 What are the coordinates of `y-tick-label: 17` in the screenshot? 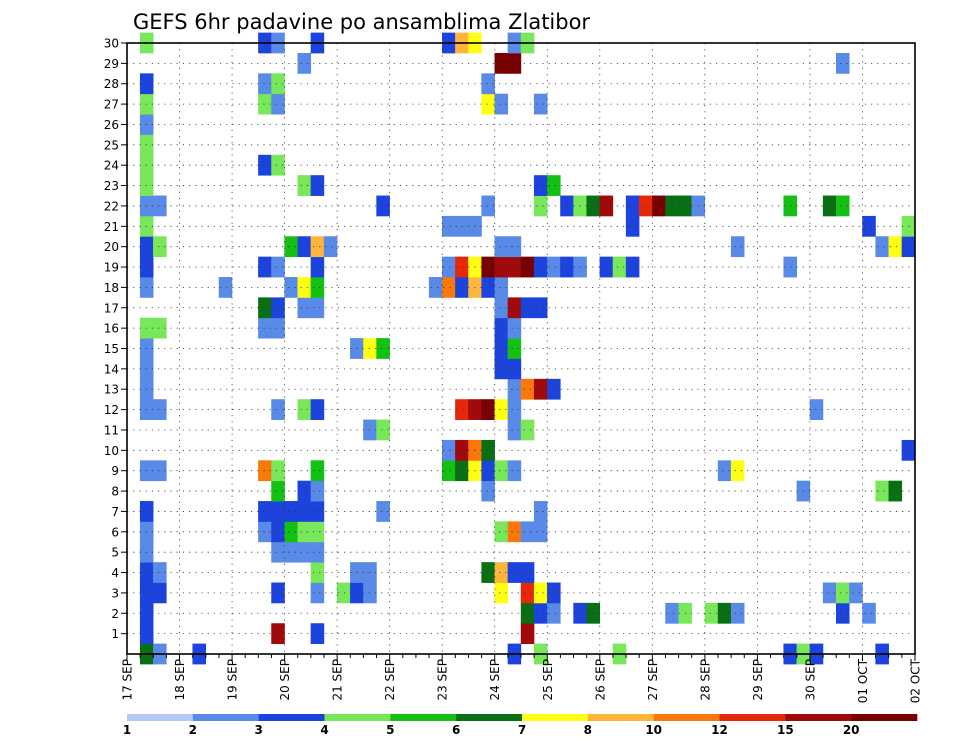 It's located at (111, 308).